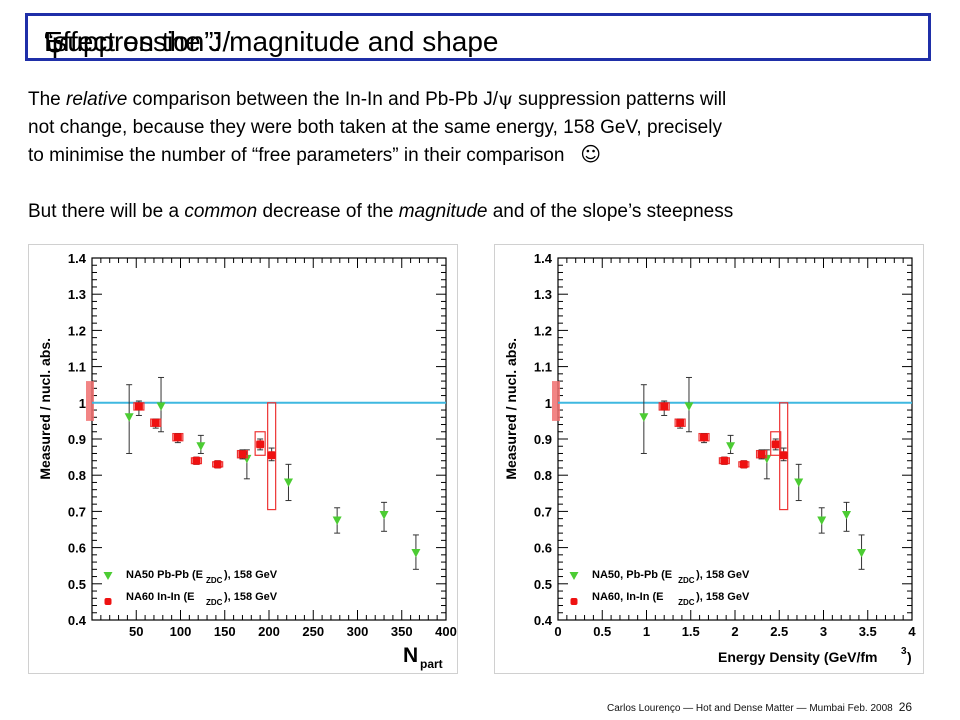 Image resolution: width=960 pixels, height=720 pixels. Describe the element at coordinates (97, 99) in the screenshot. I see `p1-emphasis-relative: relative` at that location.